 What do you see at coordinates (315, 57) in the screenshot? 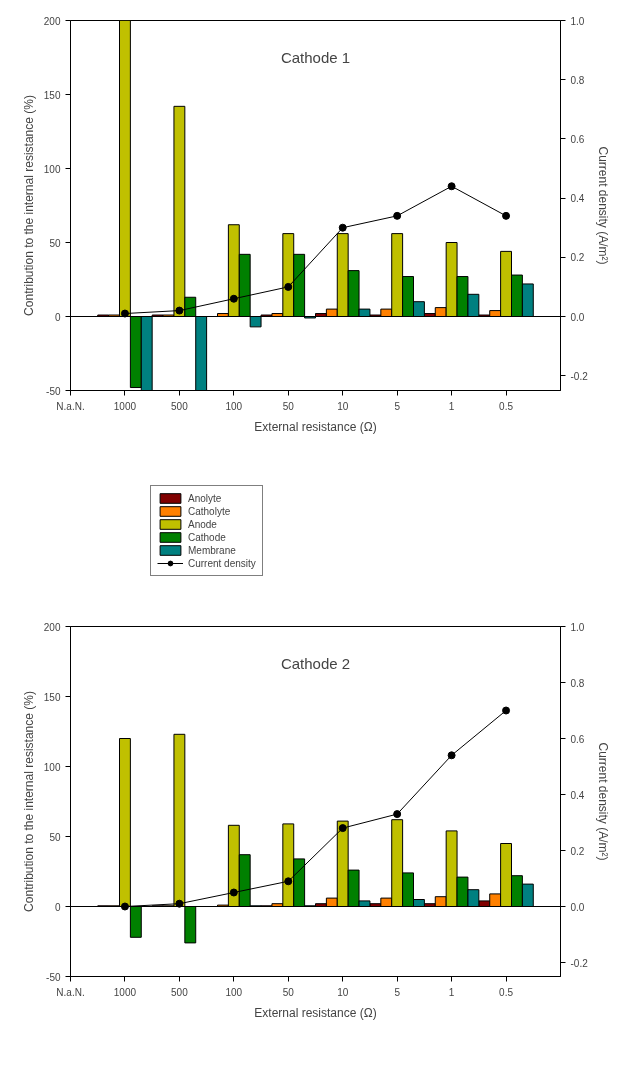
I see `text: Cathode 1` at bounding box center [315, 57].